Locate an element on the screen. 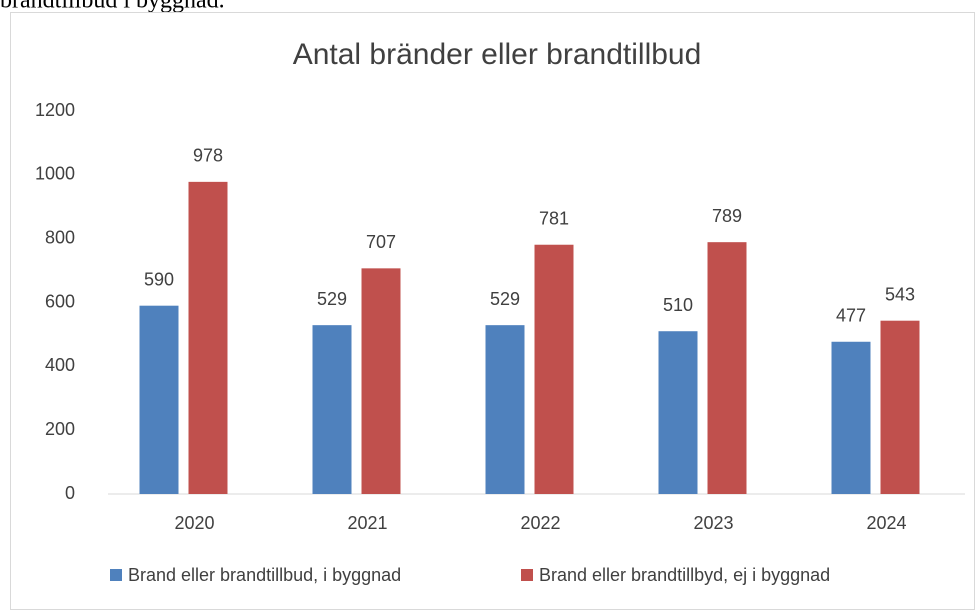 The height and width of the screenshot is (610, 976). data-label: 590 is located at coordinates (159, 279).